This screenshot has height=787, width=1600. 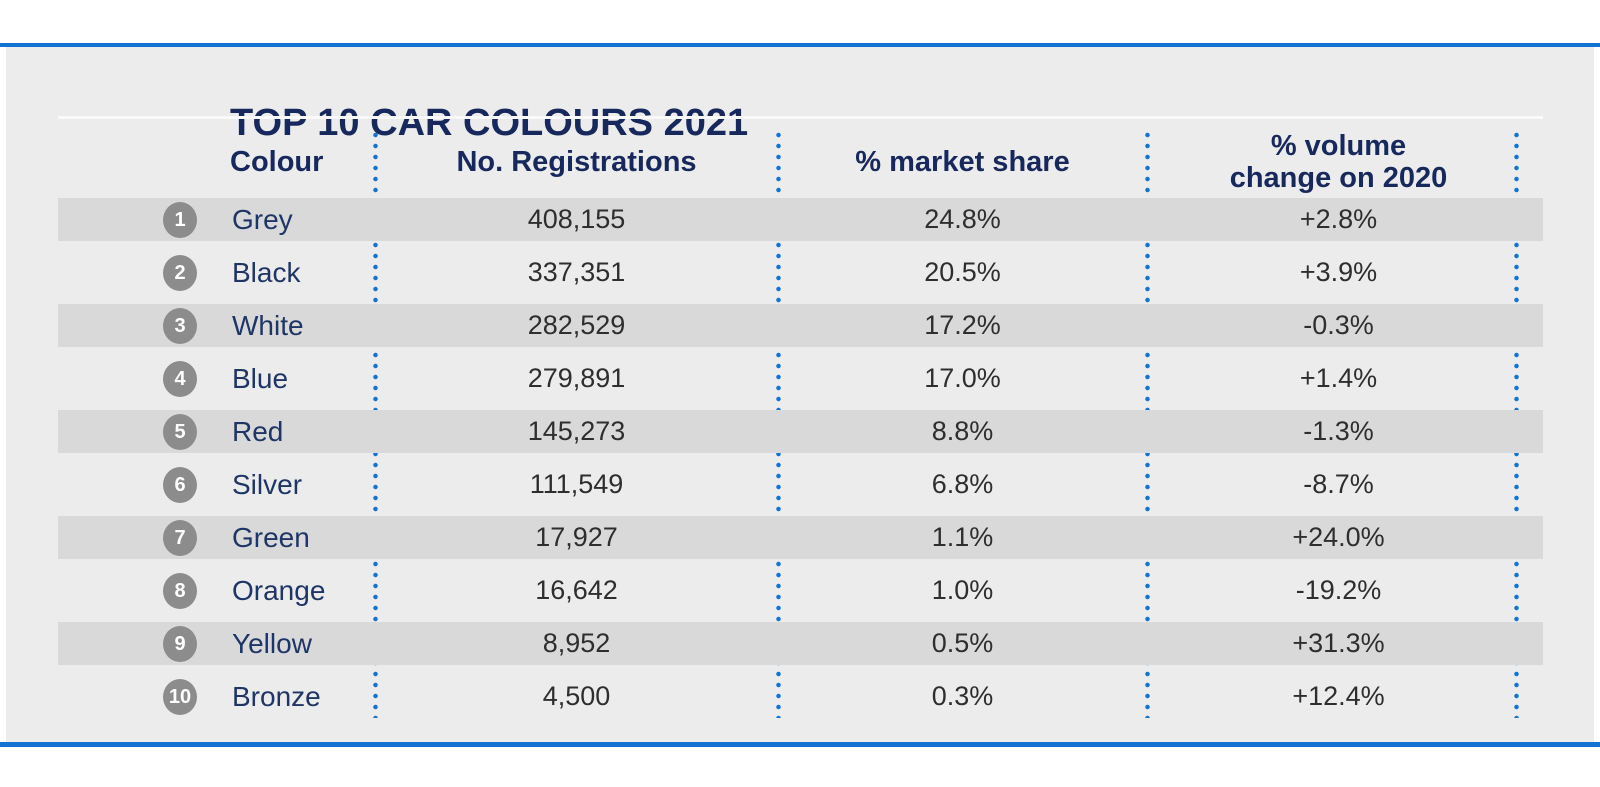 What do you see at coordinates (962, 378) in the screenshot?
I see `market-share-value: 17.0%` at bounding box center [962, 378].